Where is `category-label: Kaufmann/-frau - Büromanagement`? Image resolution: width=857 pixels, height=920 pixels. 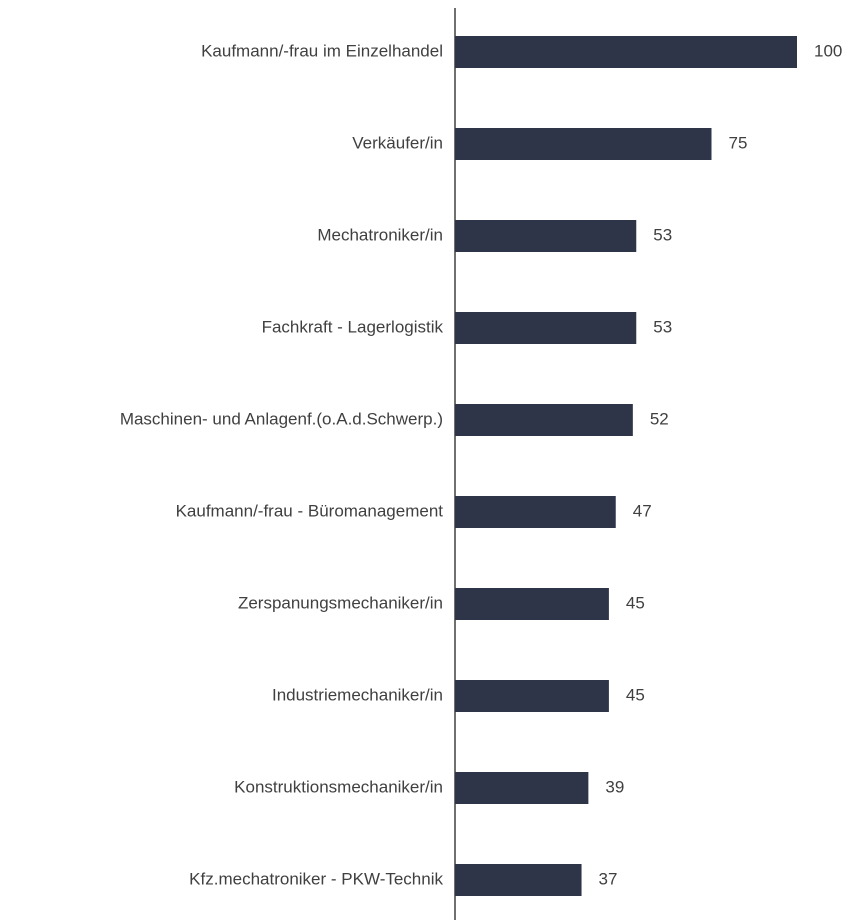 category-label: Kaufmann/-frau - Büromanagement is located at coordinates (310, 510).